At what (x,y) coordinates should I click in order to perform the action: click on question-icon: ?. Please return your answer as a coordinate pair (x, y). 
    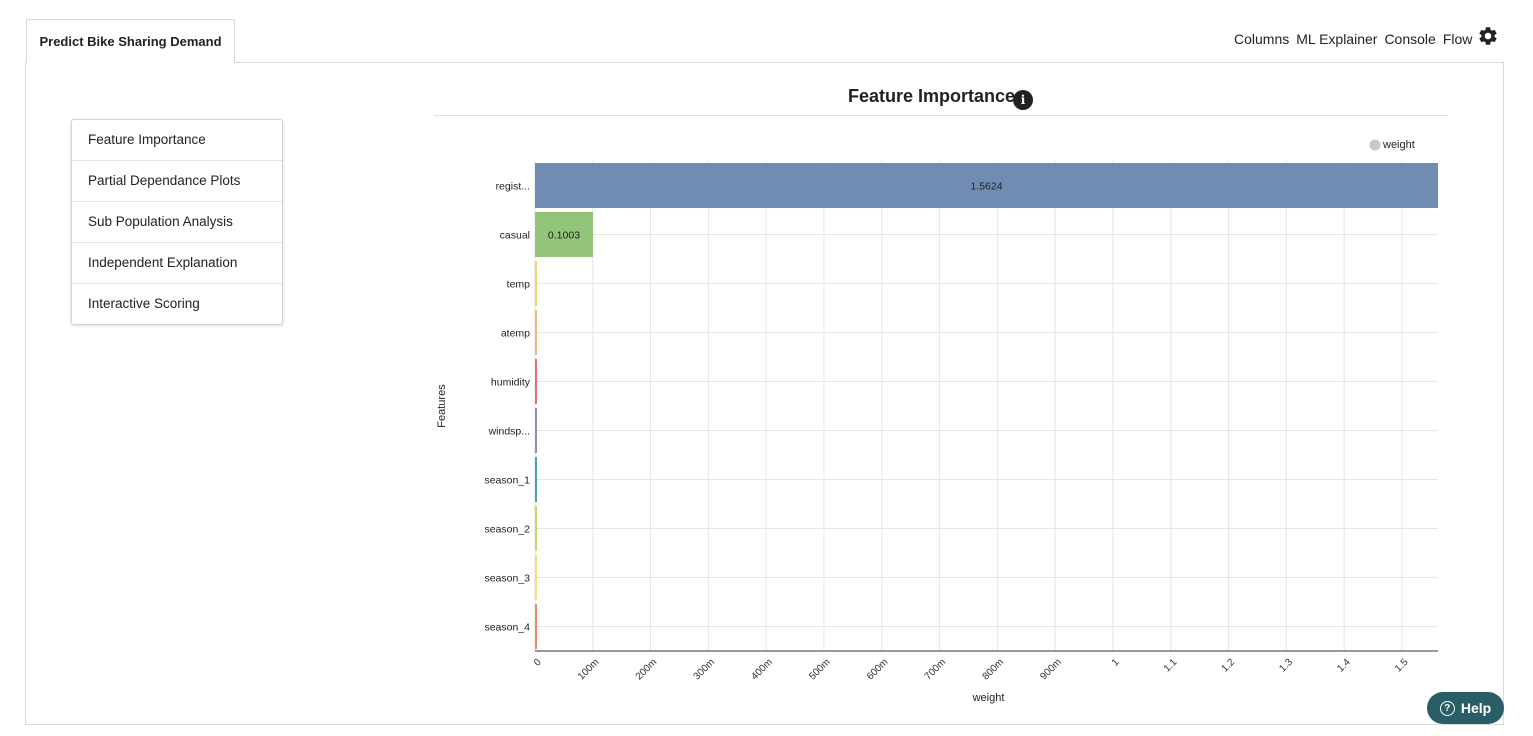
    Looking at the image, I should click on (1447, 708).